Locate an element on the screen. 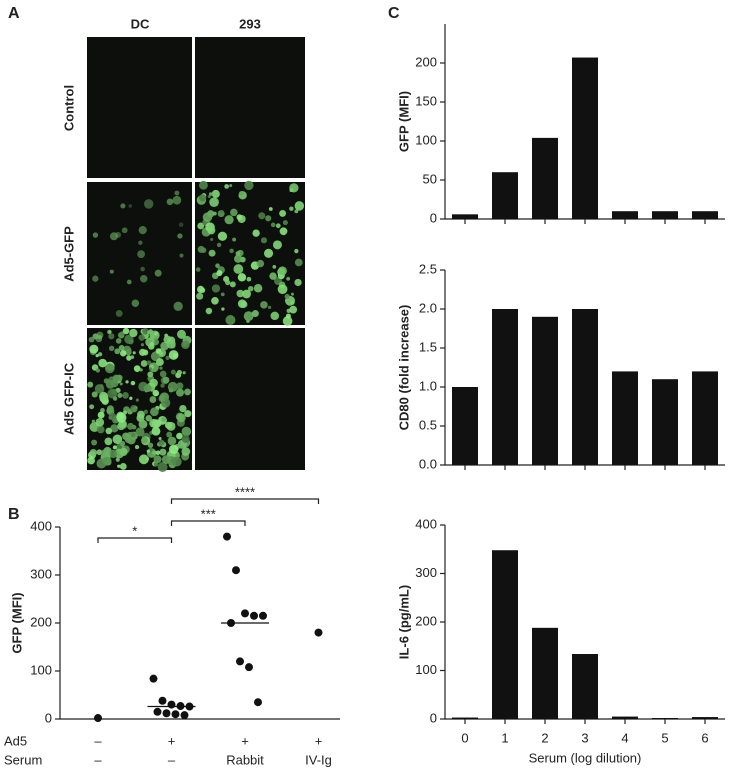 The image size is (733, 772). x-tick-label: 3 is located at coordinates (584, 737).